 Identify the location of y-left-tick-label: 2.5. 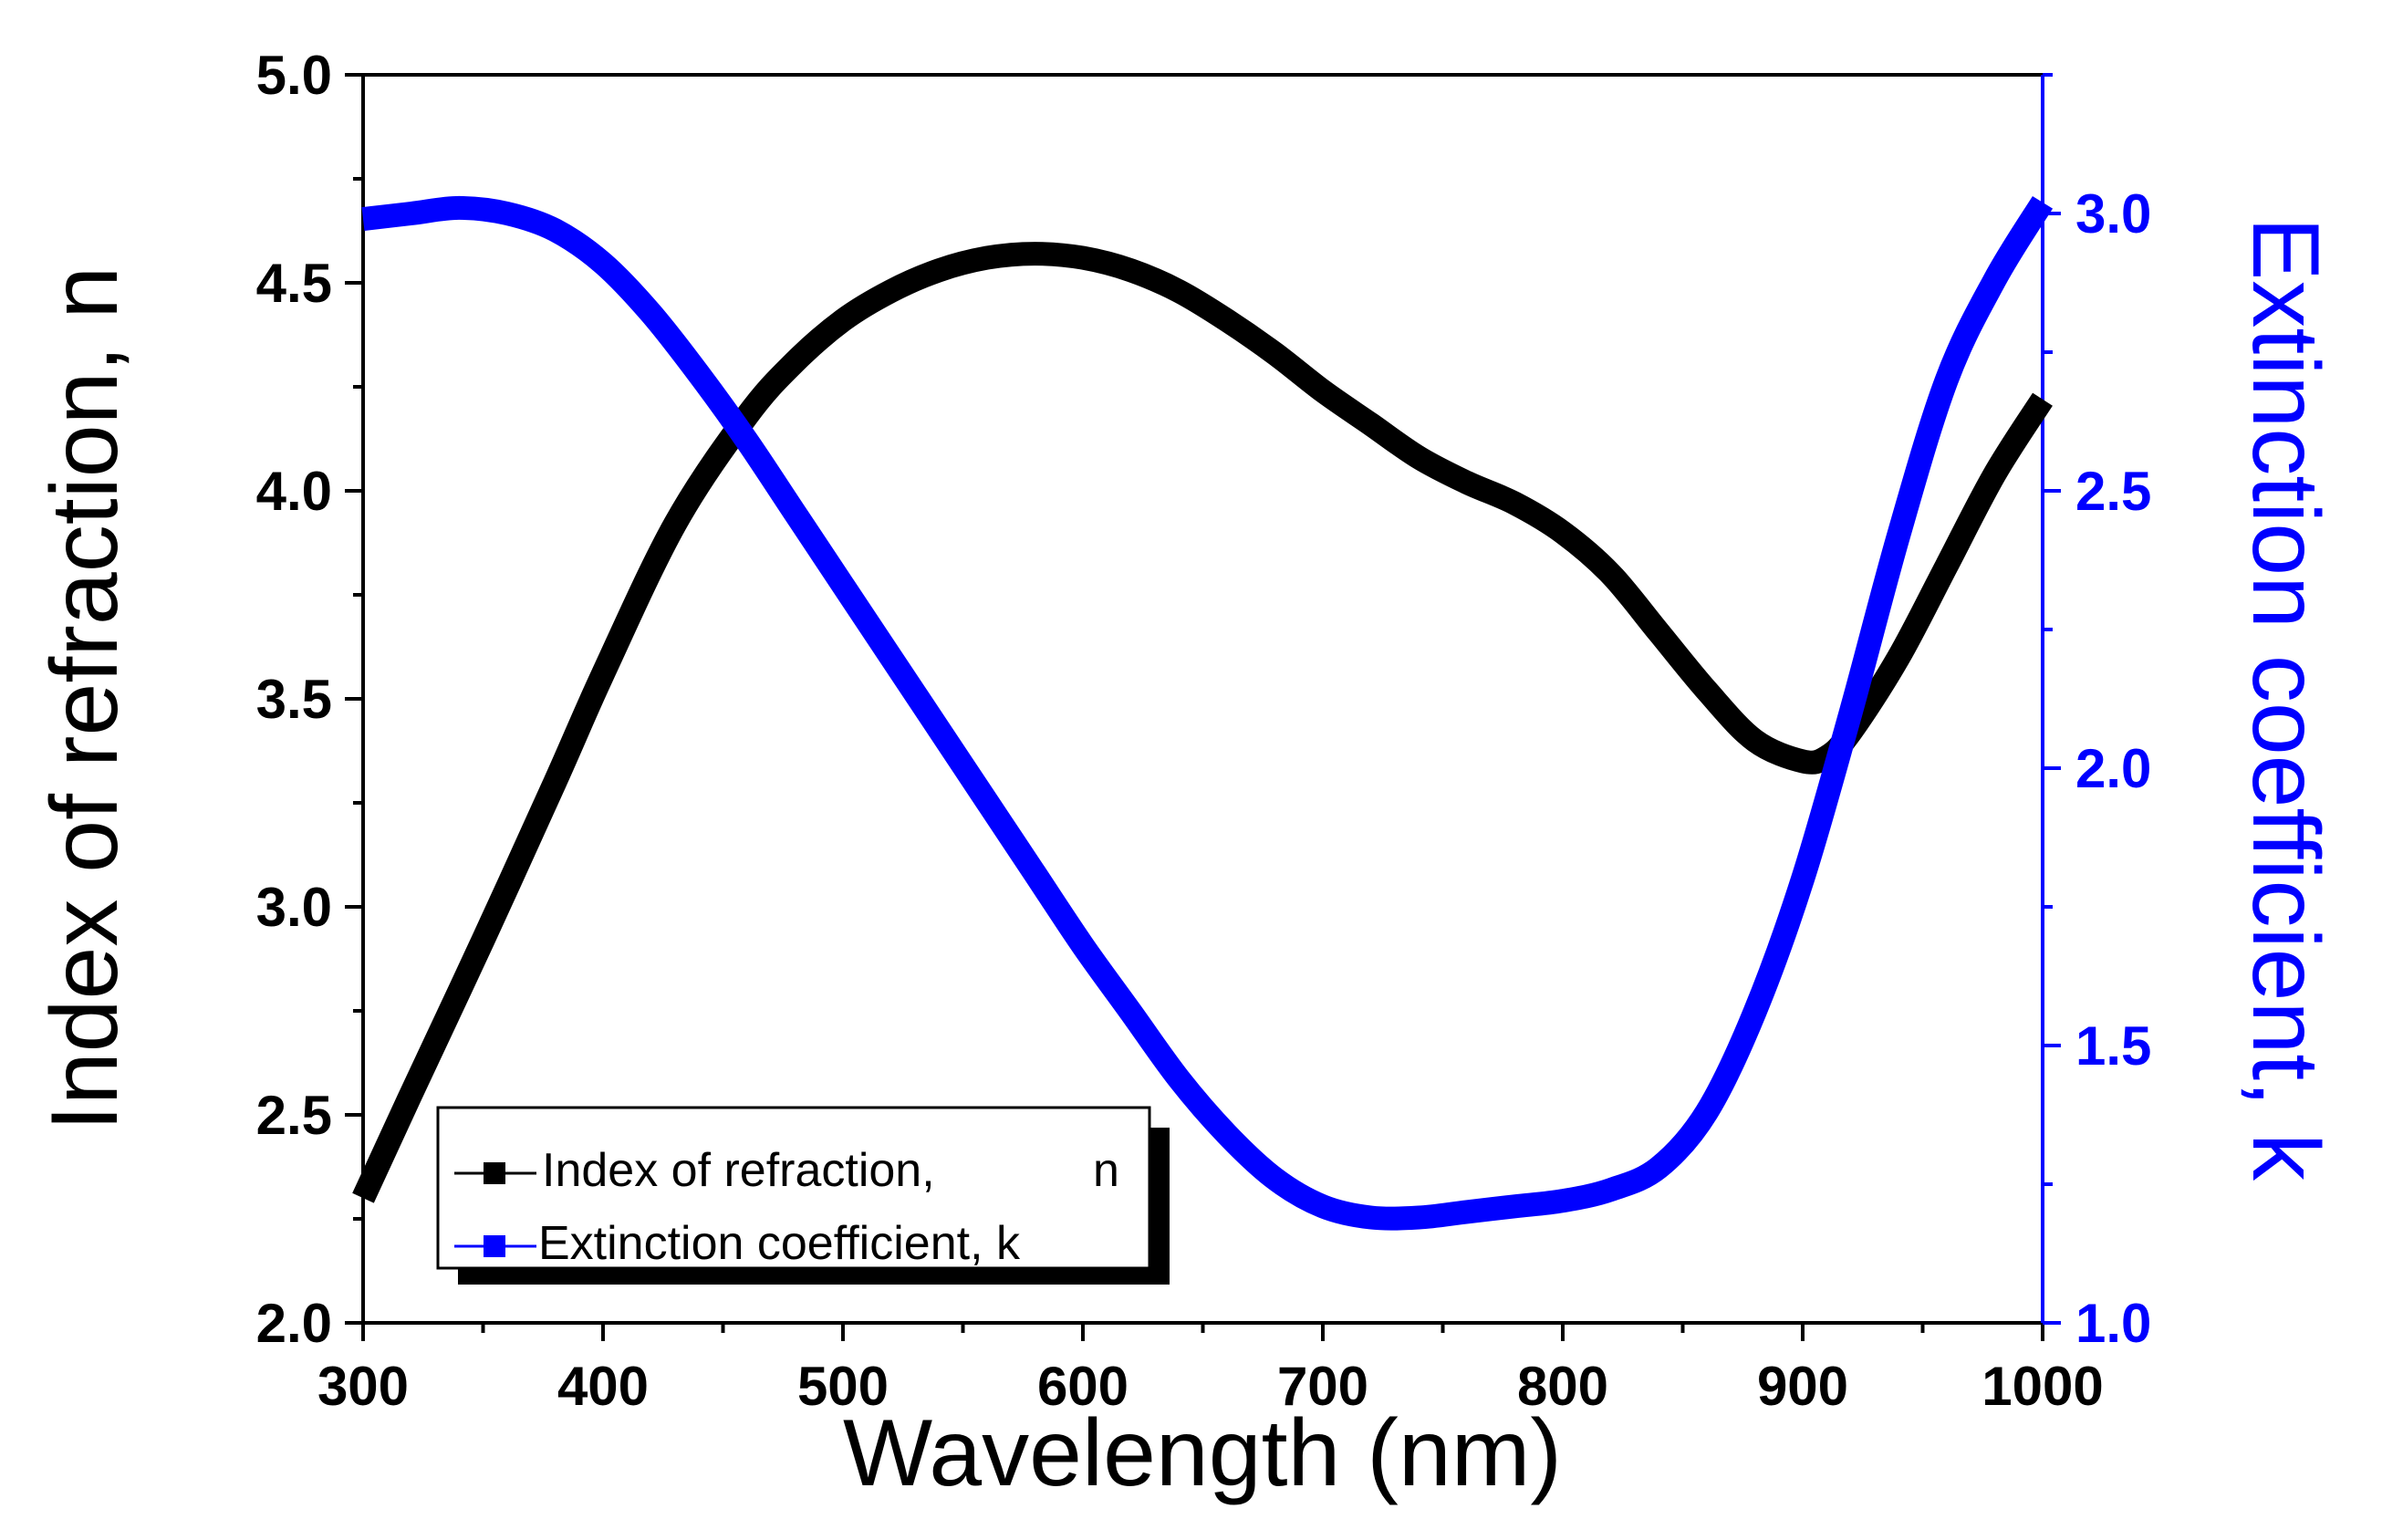
(294, 1115).